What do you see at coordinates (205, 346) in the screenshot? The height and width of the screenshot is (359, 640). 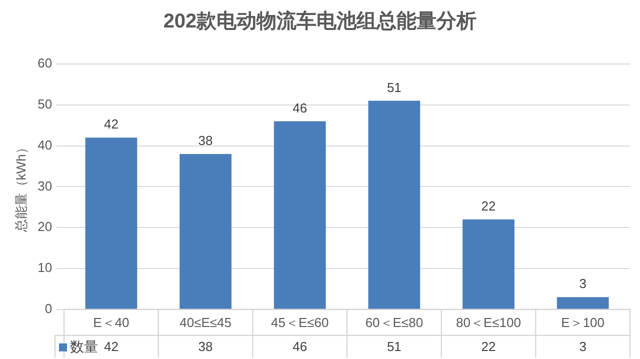 I see `data-label: 38` at bounding box center [205, 346].